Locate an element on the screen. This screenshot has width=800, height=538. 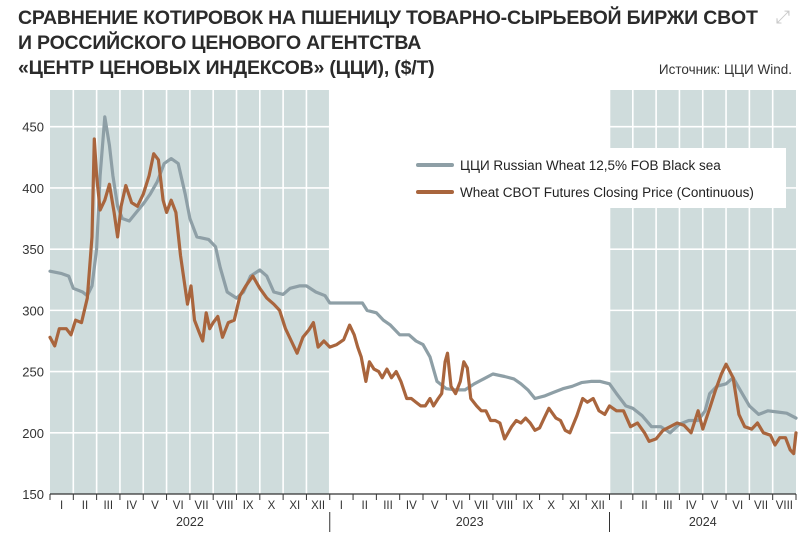
y-axis: 150 200 250 300 350 400 450 is located at coordinates (33, 311).